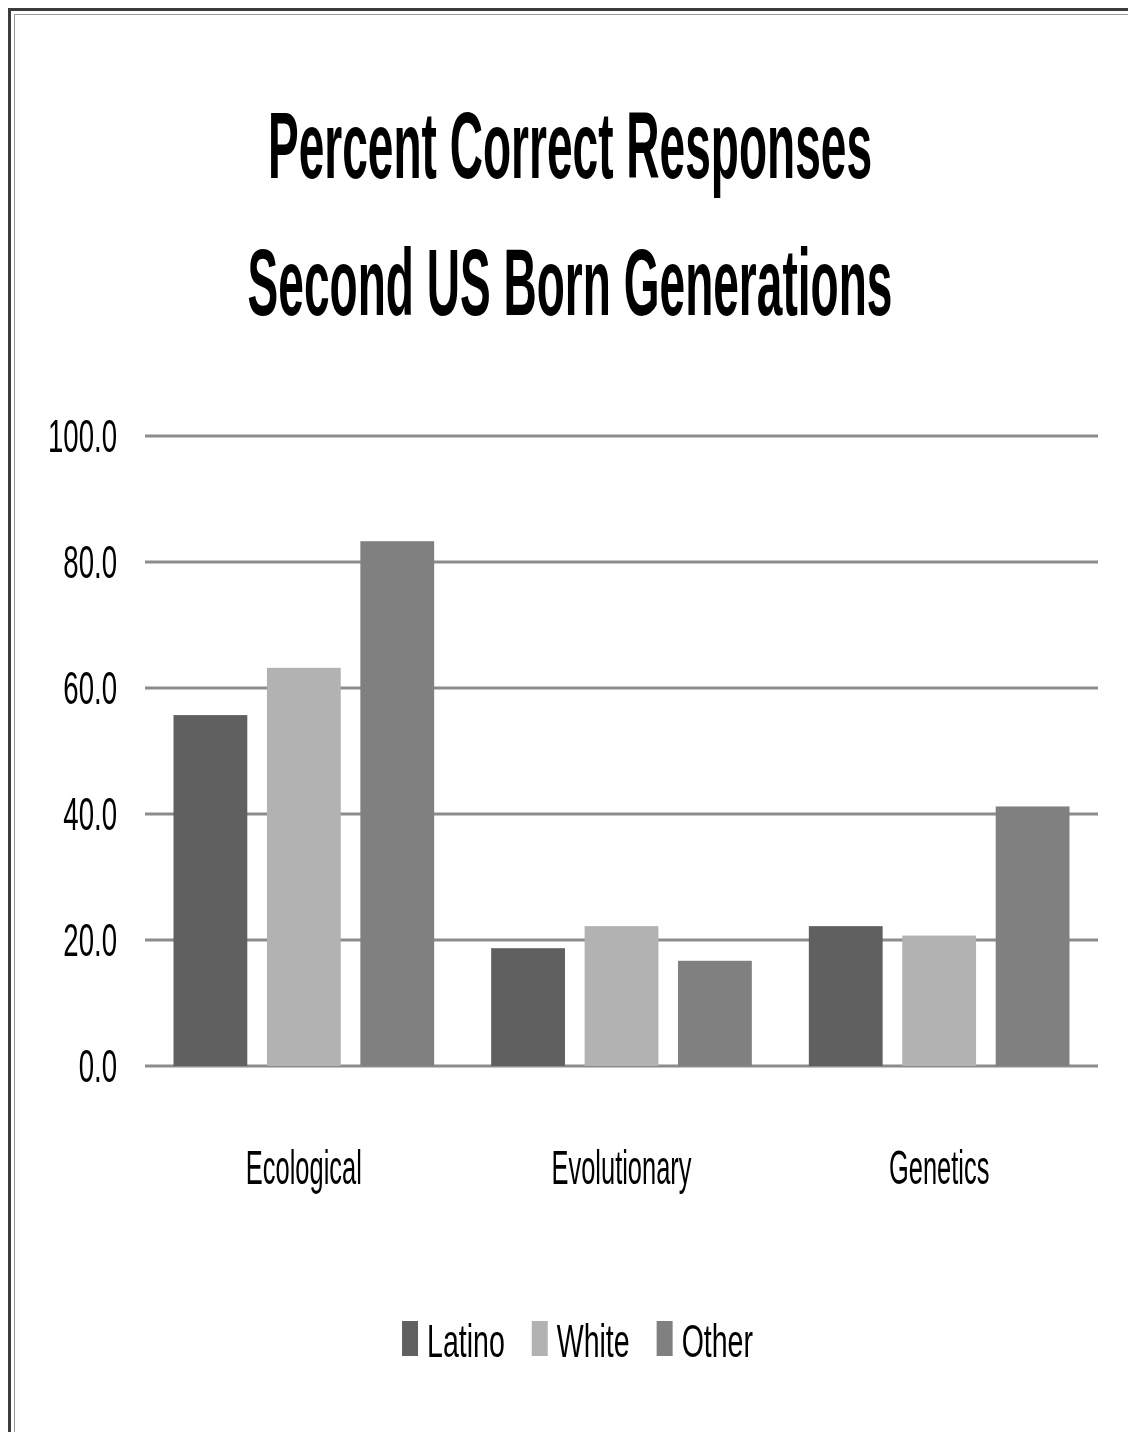  Describe the element at coordinates (570, 145) in the screenshot. I see `chart-title: Percent Correct Responses` at that location.